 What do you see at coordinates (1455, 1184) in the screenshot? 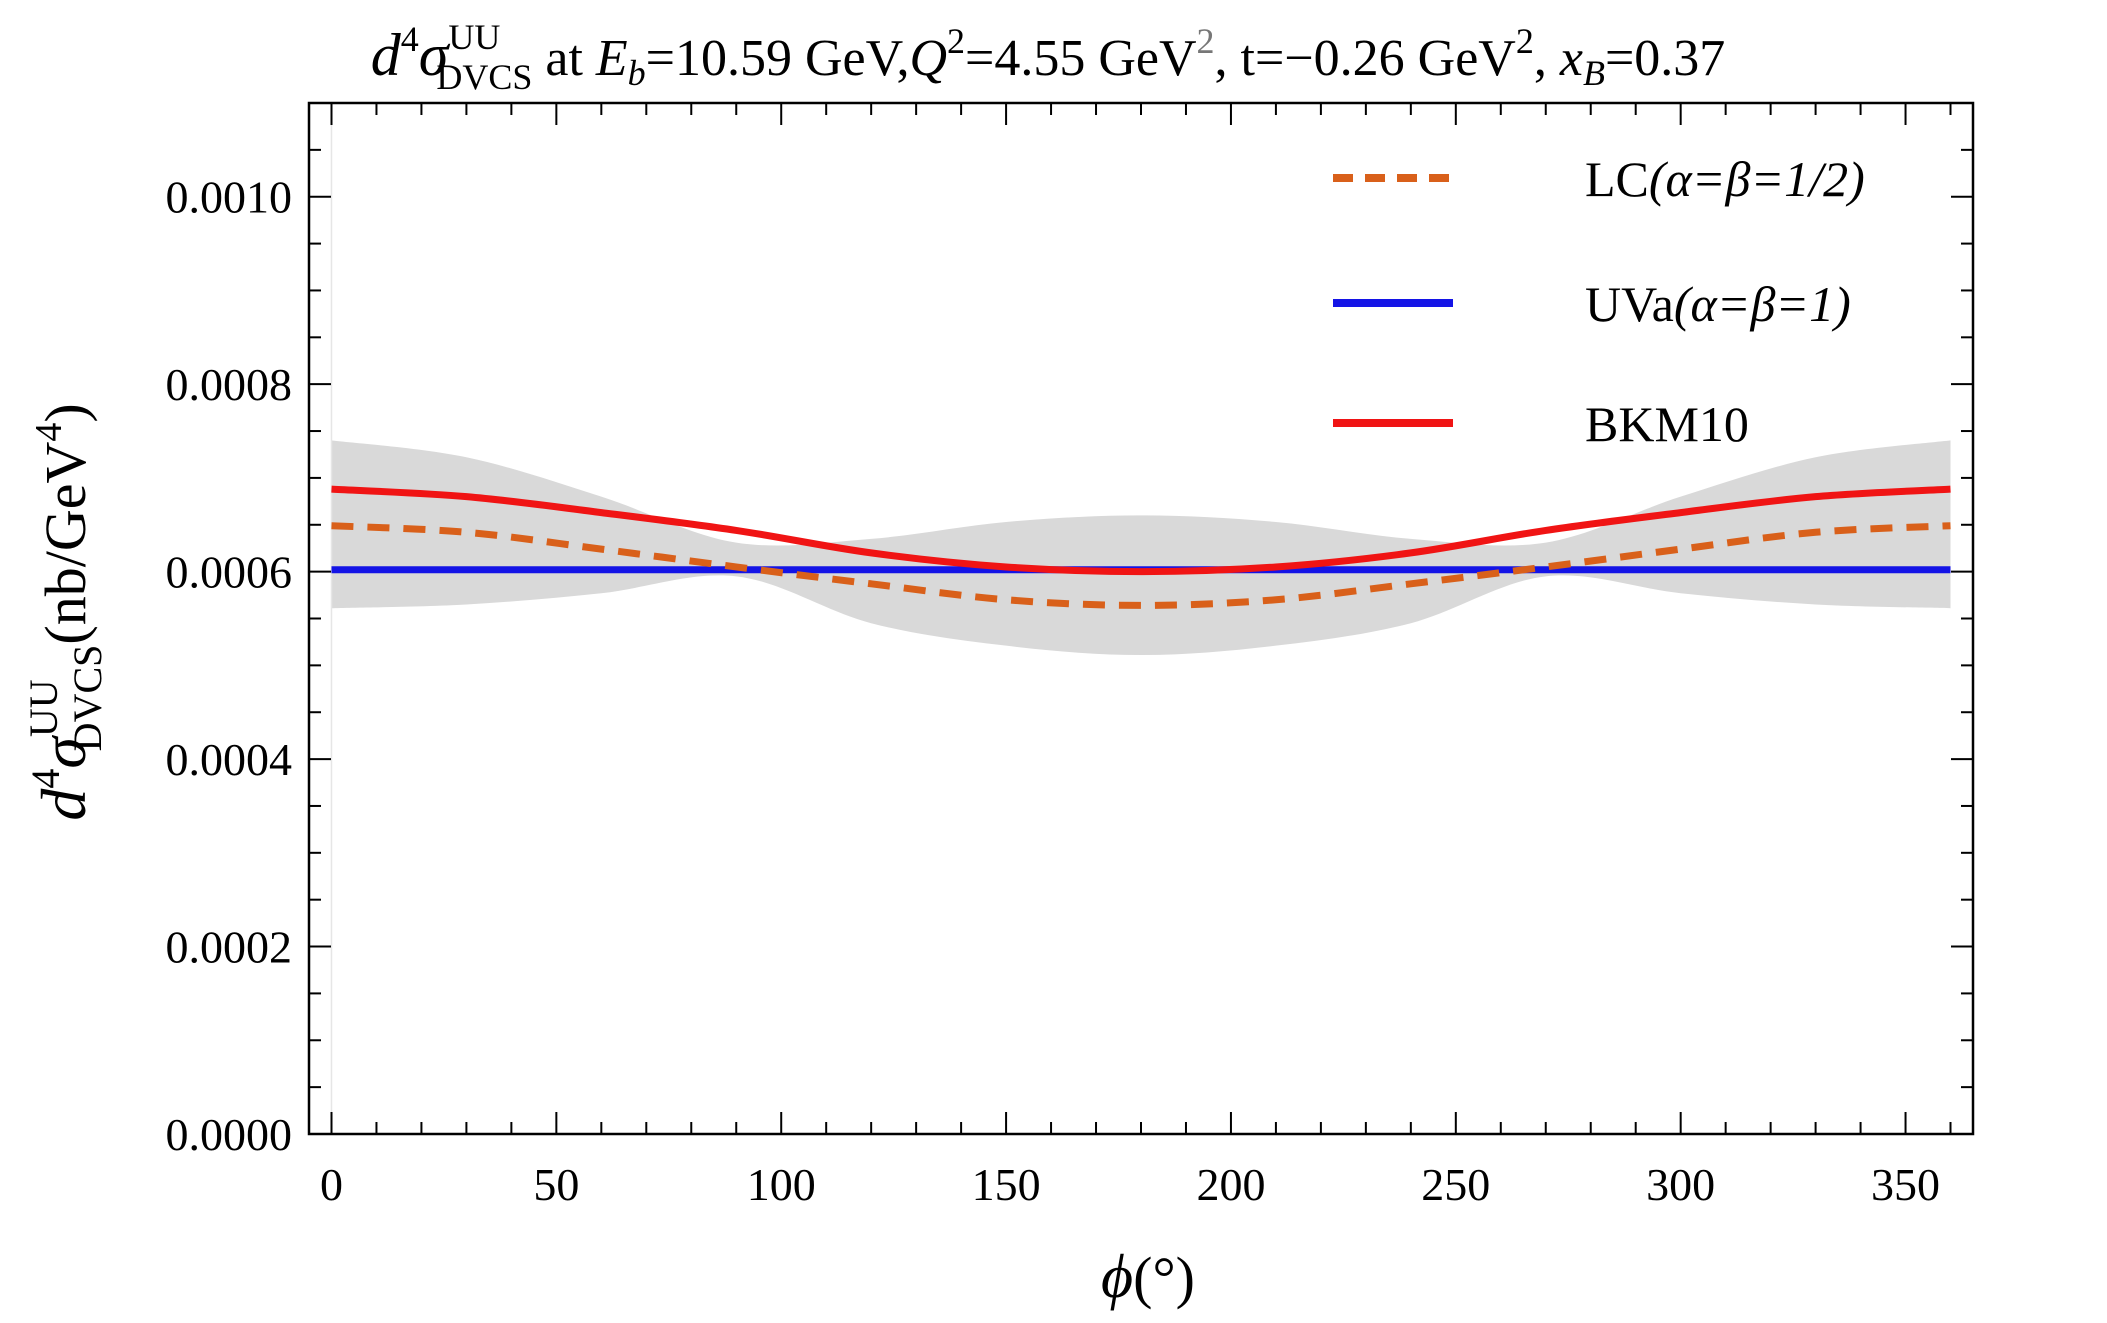
I see `x-tick-label: 250` at bounding box center [1455, 1184].